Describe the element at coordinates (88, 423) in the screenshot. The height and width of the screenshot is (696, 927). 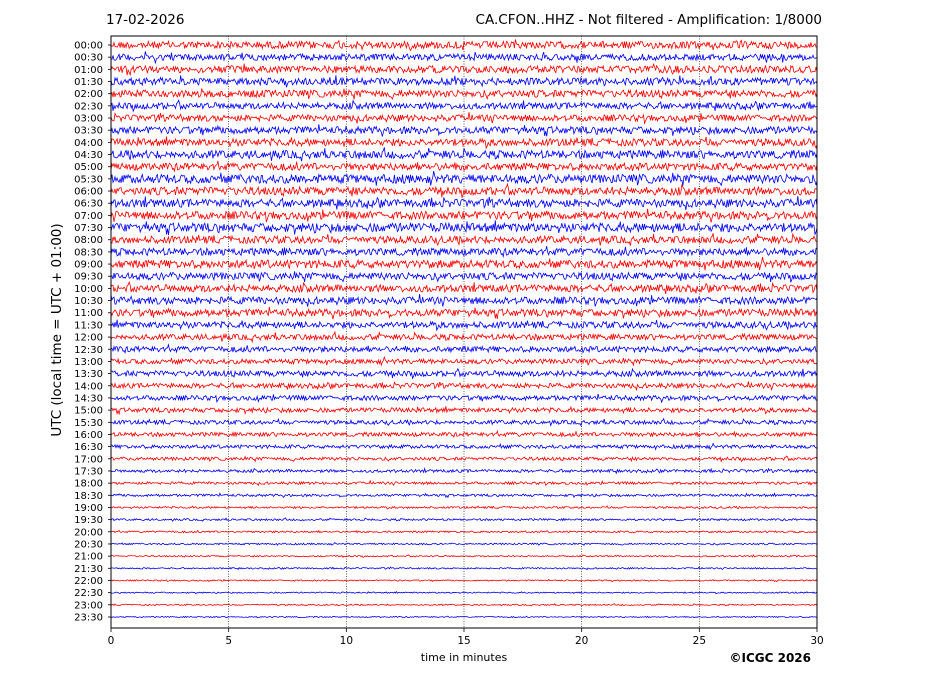
I see `y-tick-label: 15:30` at that location.